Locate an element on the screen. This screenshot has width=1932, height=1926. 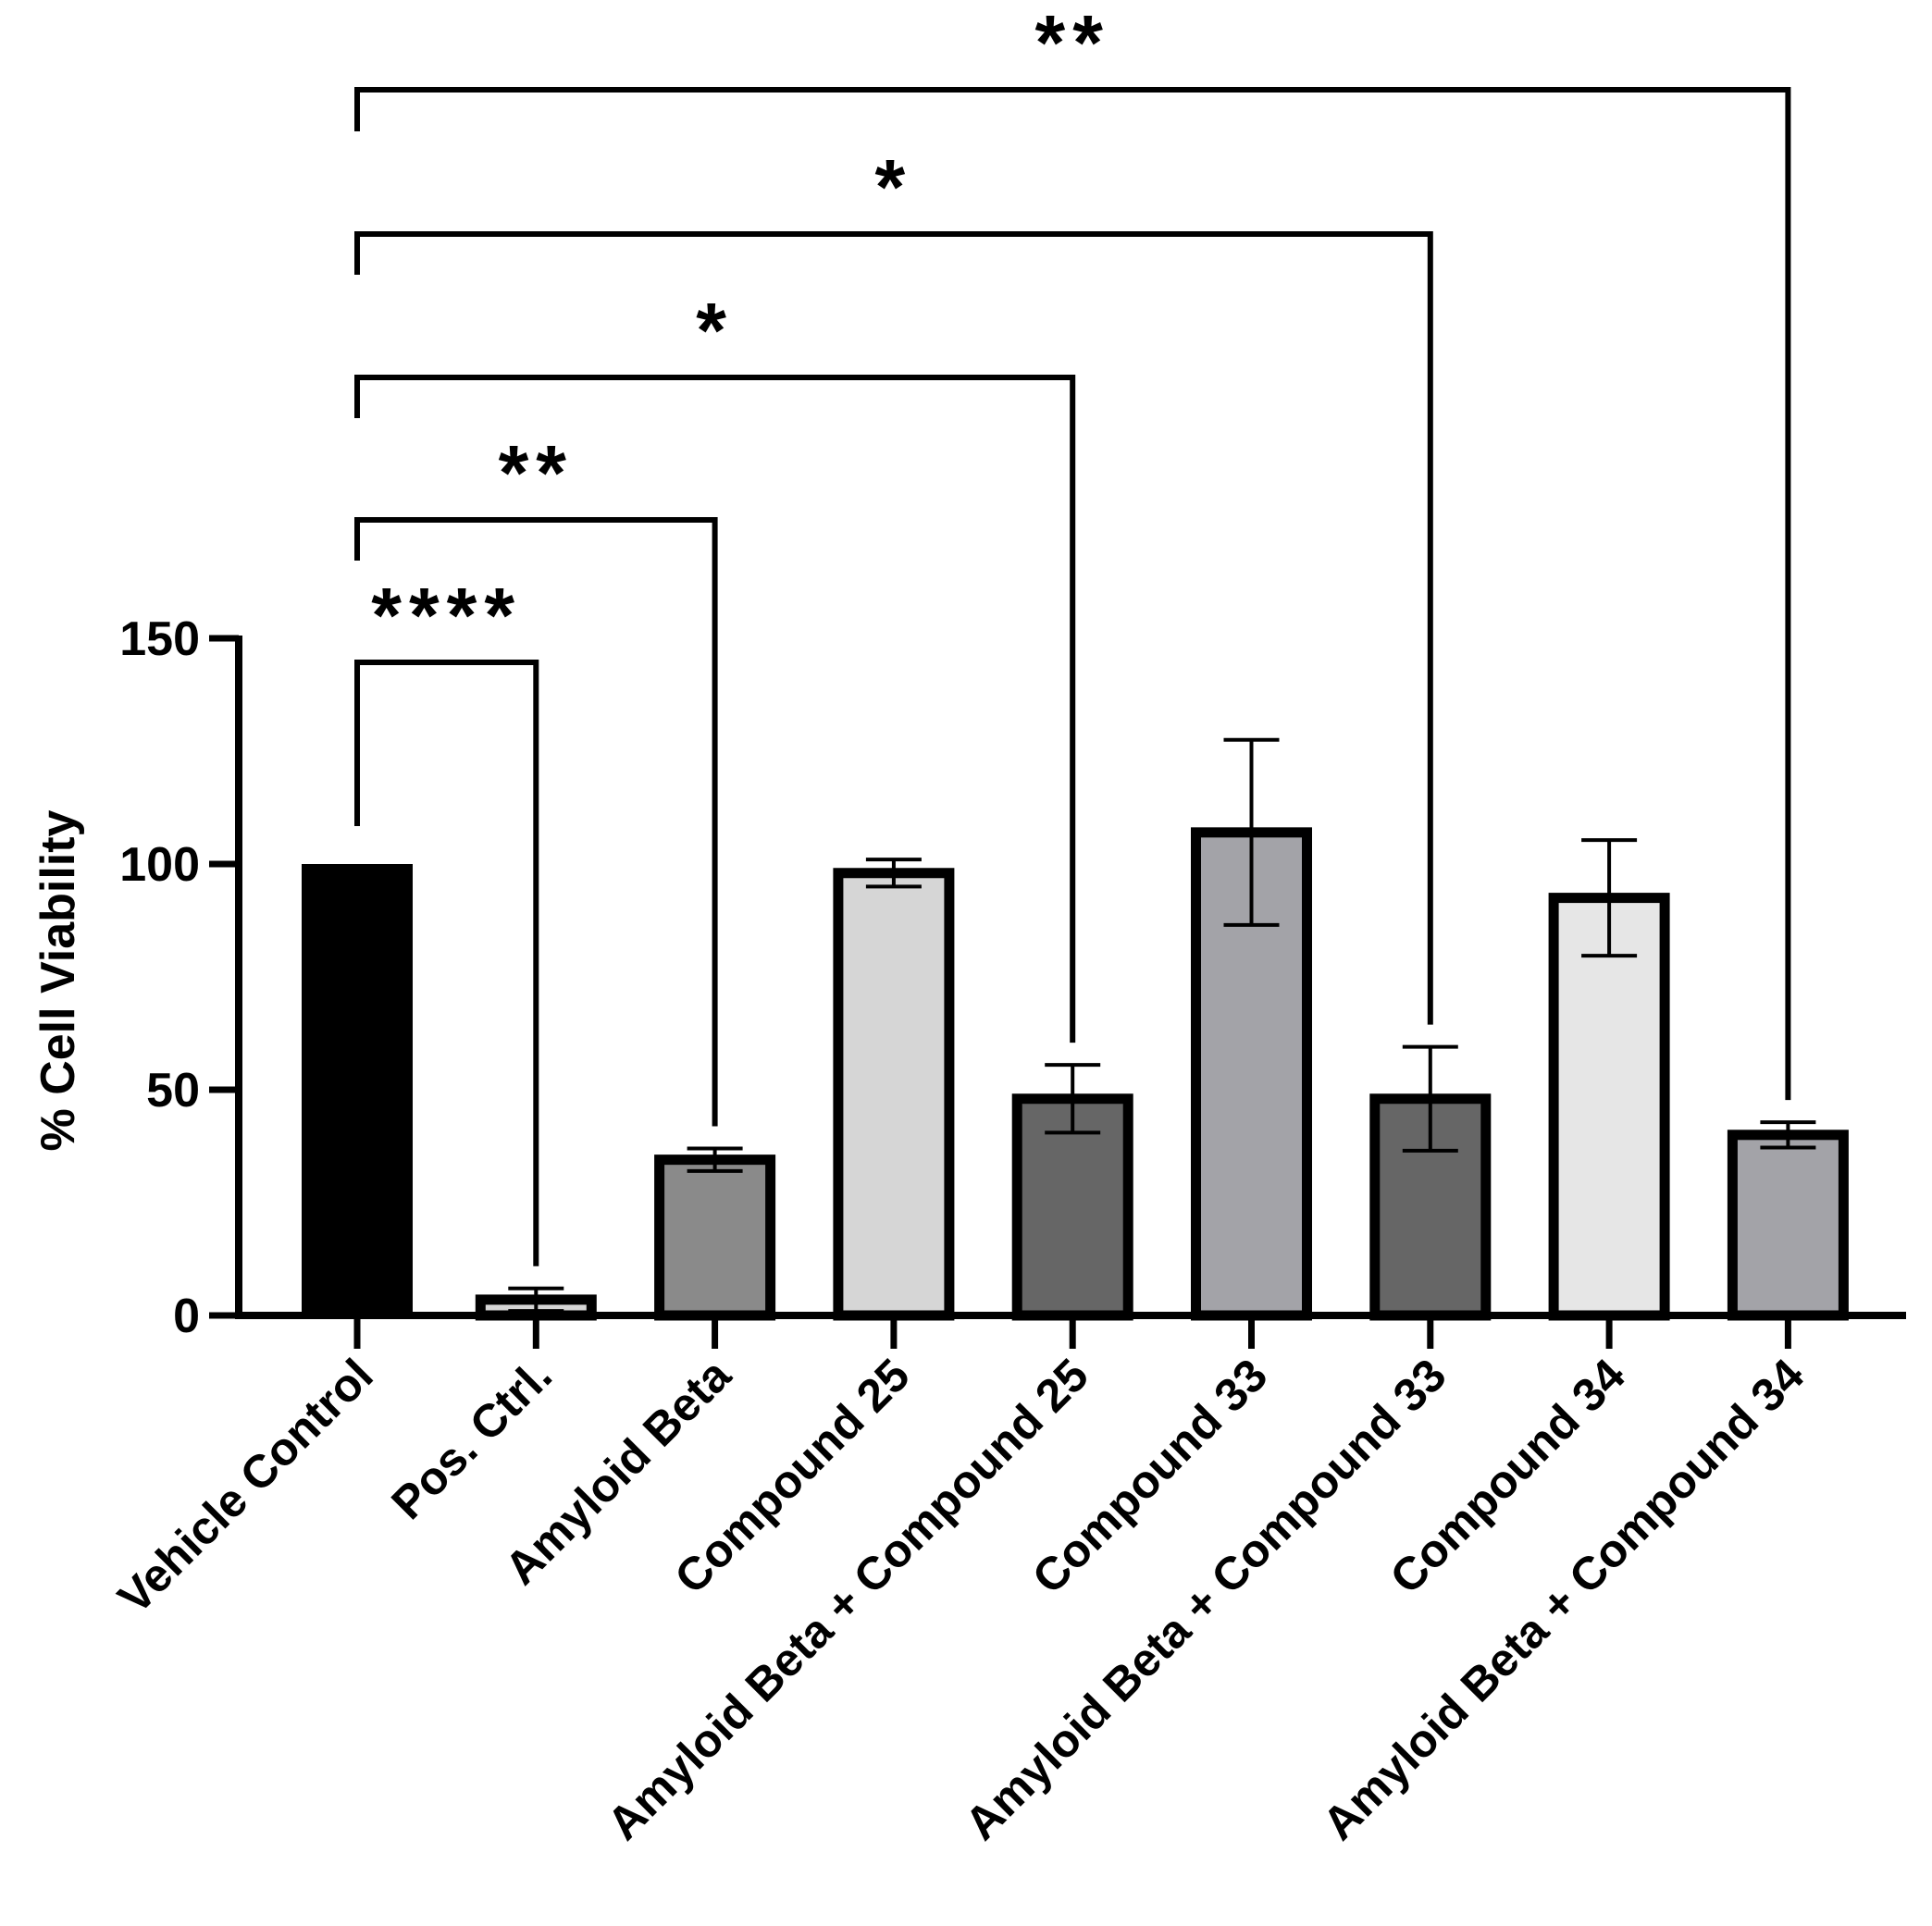
y-tick-label: 0 is located at coordinates (187, 1316).